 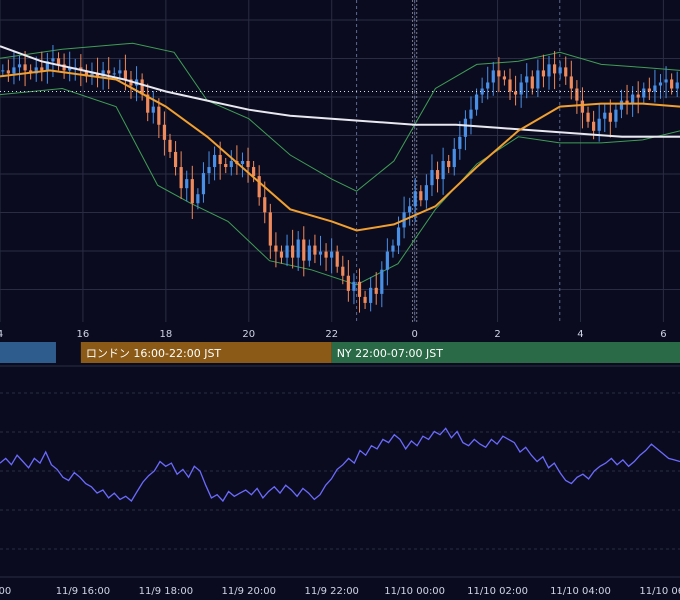 I want to click on oscillator-panel, so click(x=340, y=465).